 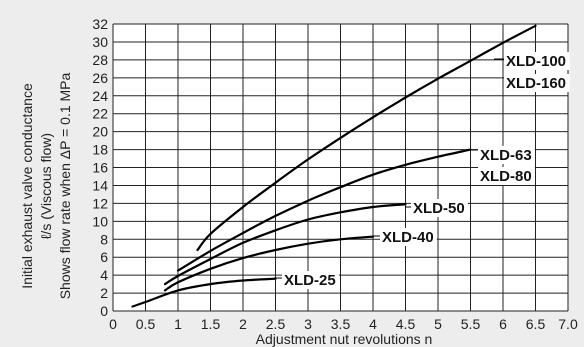 I want to click on y-tick-label: 10, so click(x=100, y=221).